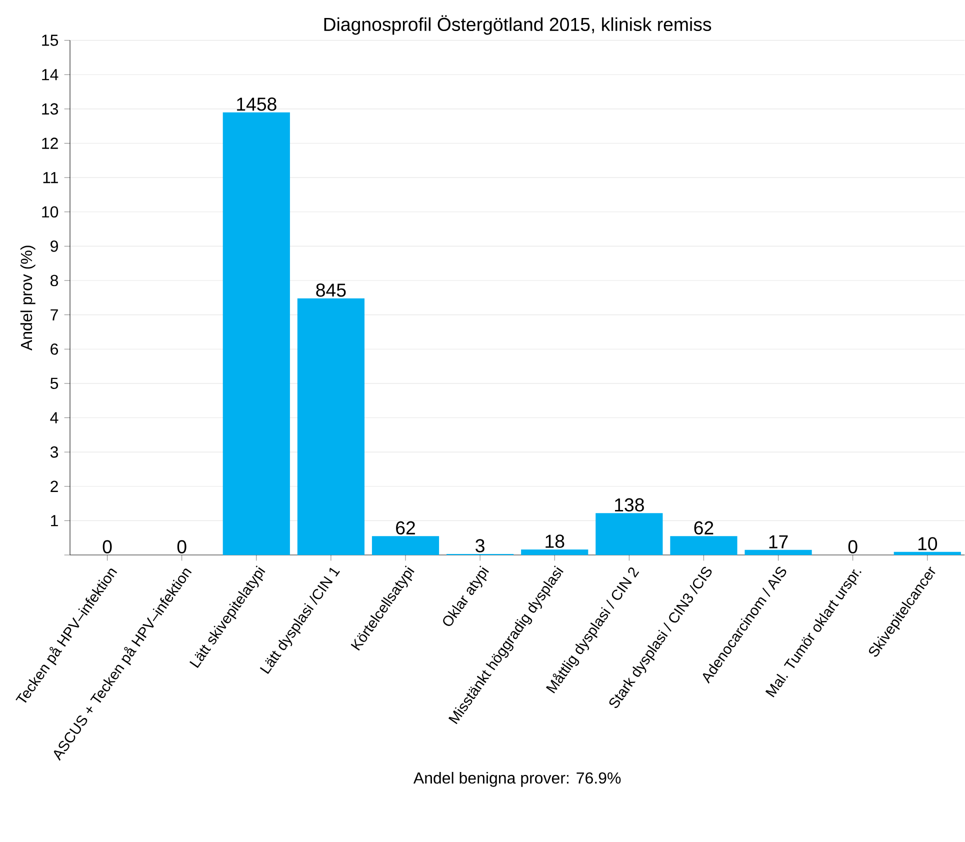 The height and width of the screenshot is (842, 965). I want to click on y-tick-label: 12, so click(50, 143).